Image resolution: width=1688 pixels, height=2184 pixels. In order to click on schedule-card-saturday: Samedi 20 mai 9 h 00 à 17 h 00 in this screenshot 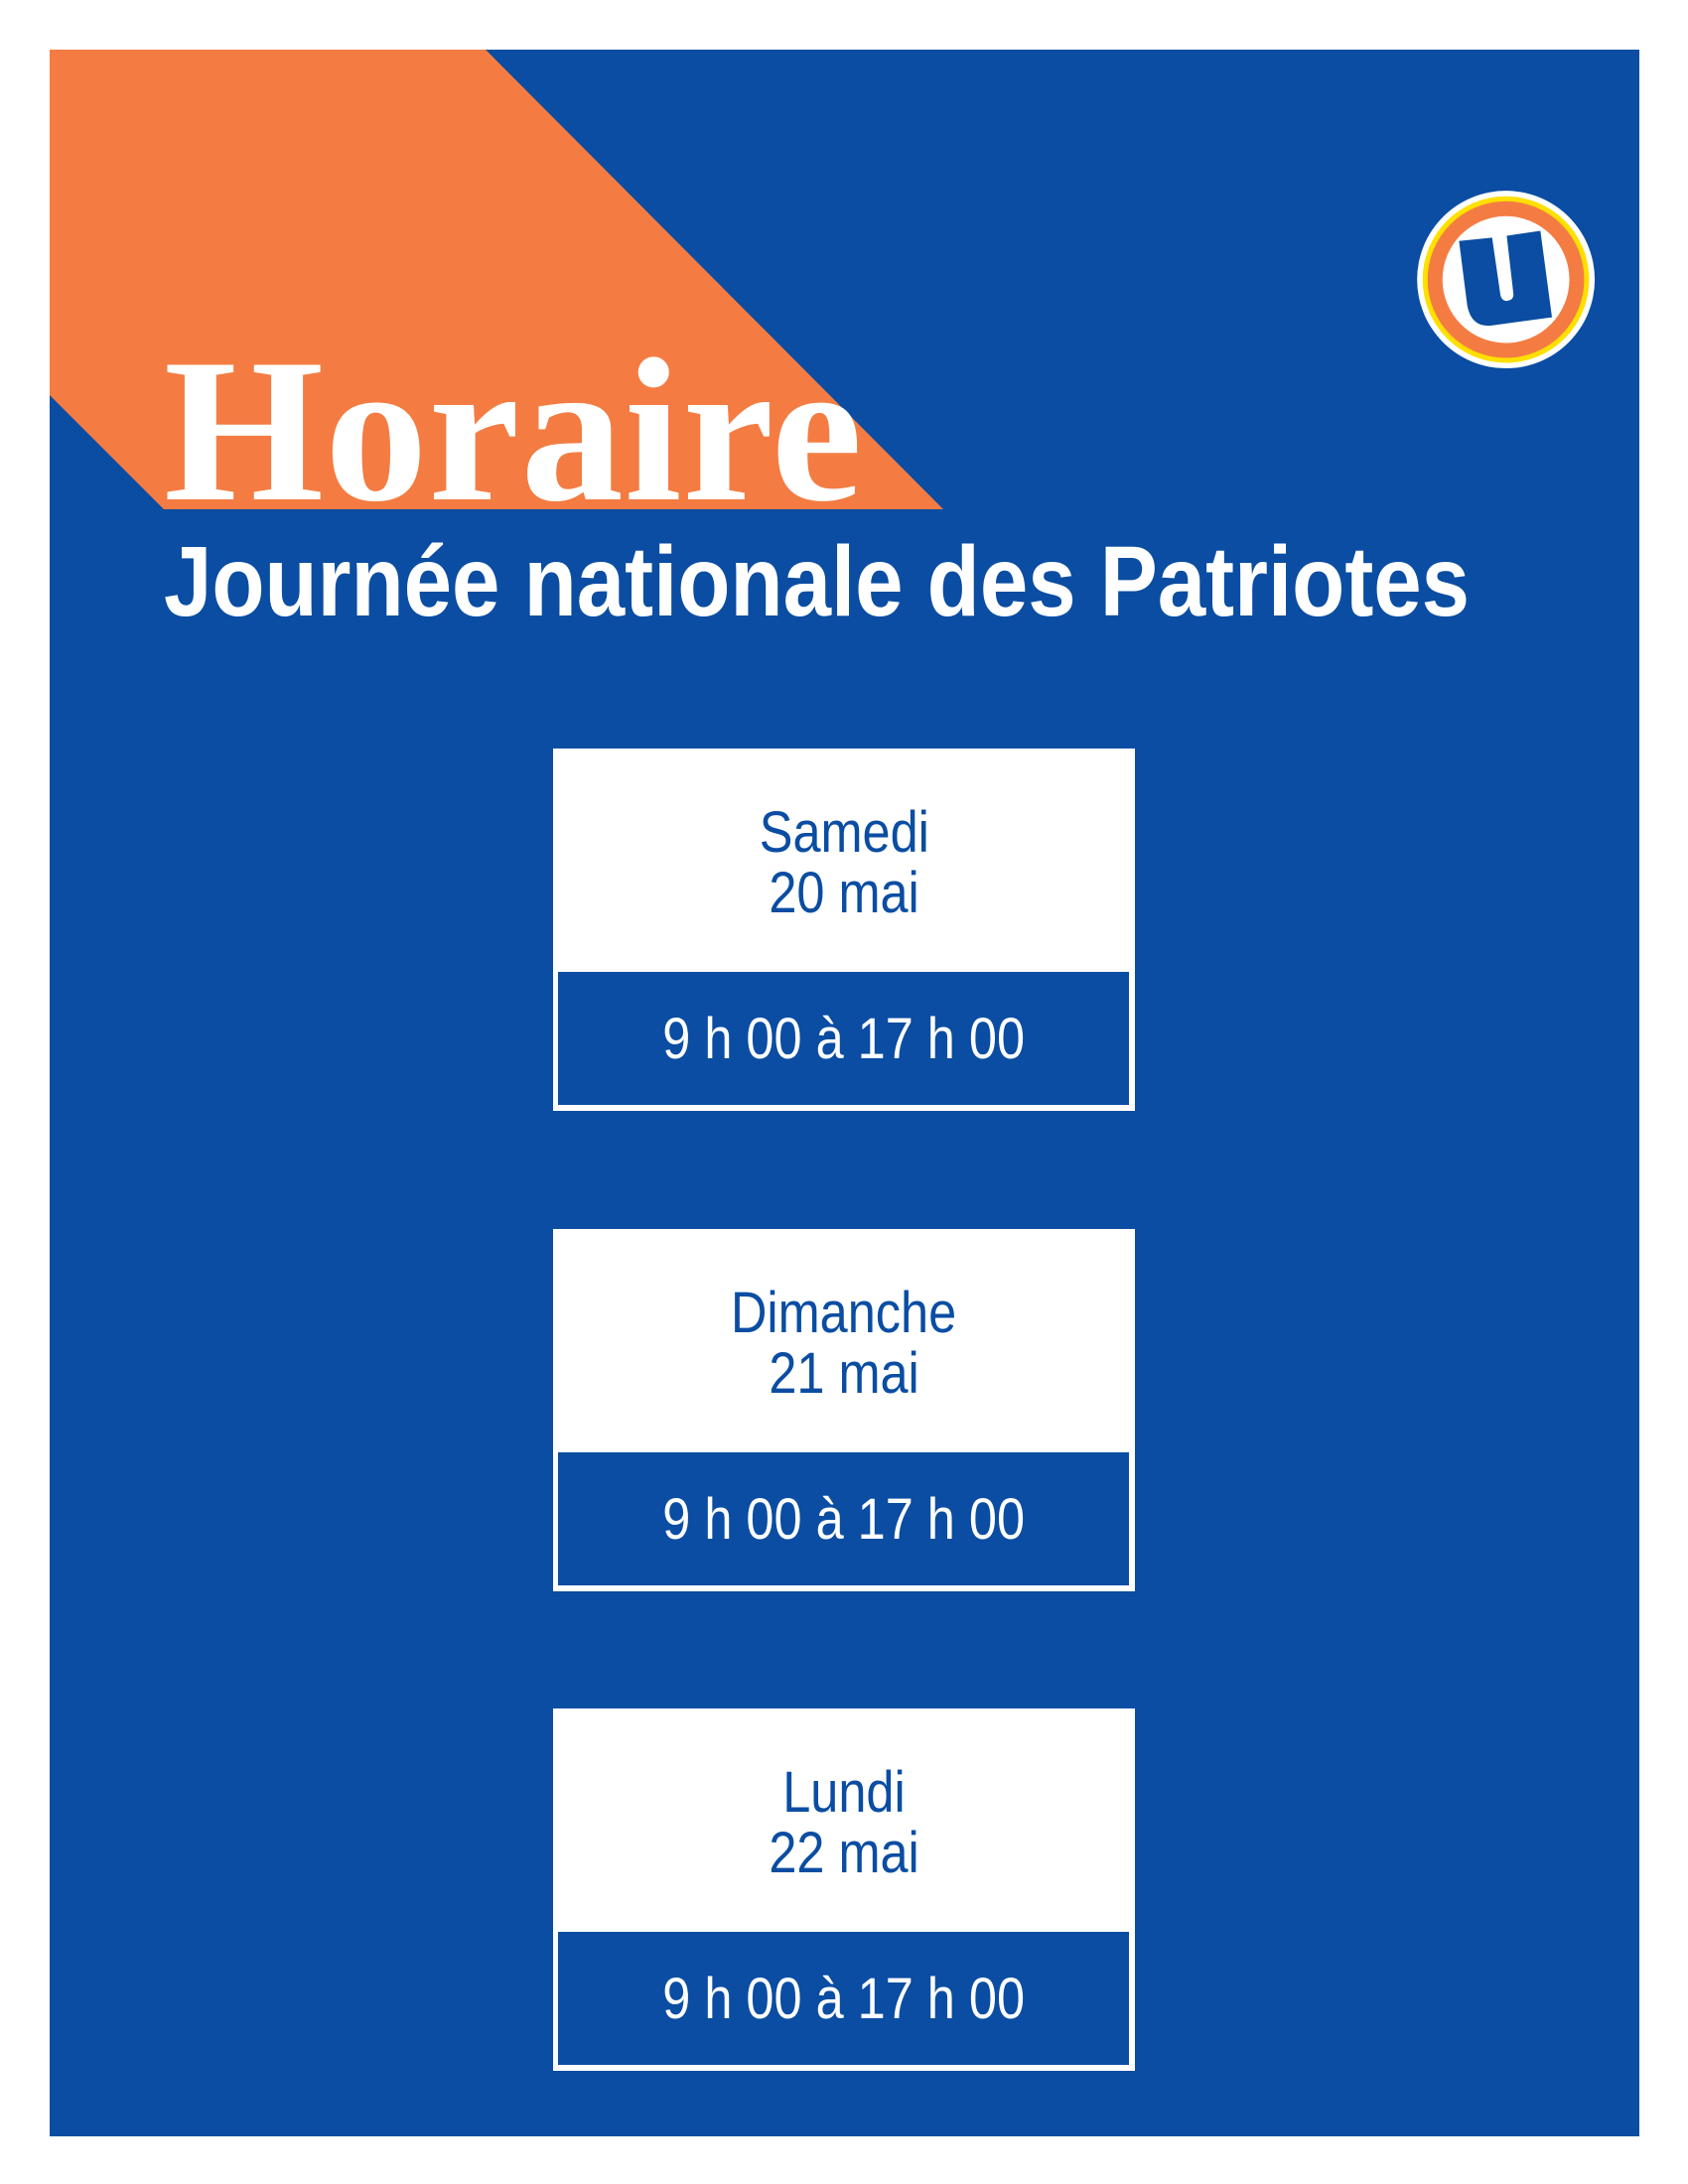, I will do `click(844, 930)`.